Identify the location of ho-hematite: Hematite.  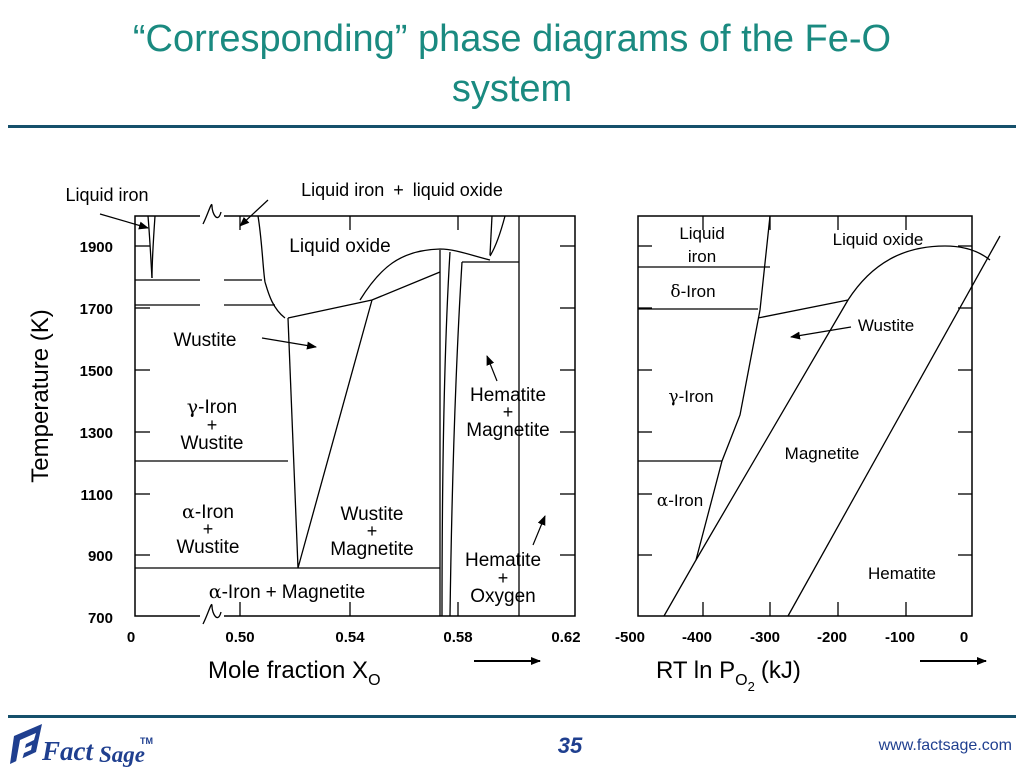
(503, 560).